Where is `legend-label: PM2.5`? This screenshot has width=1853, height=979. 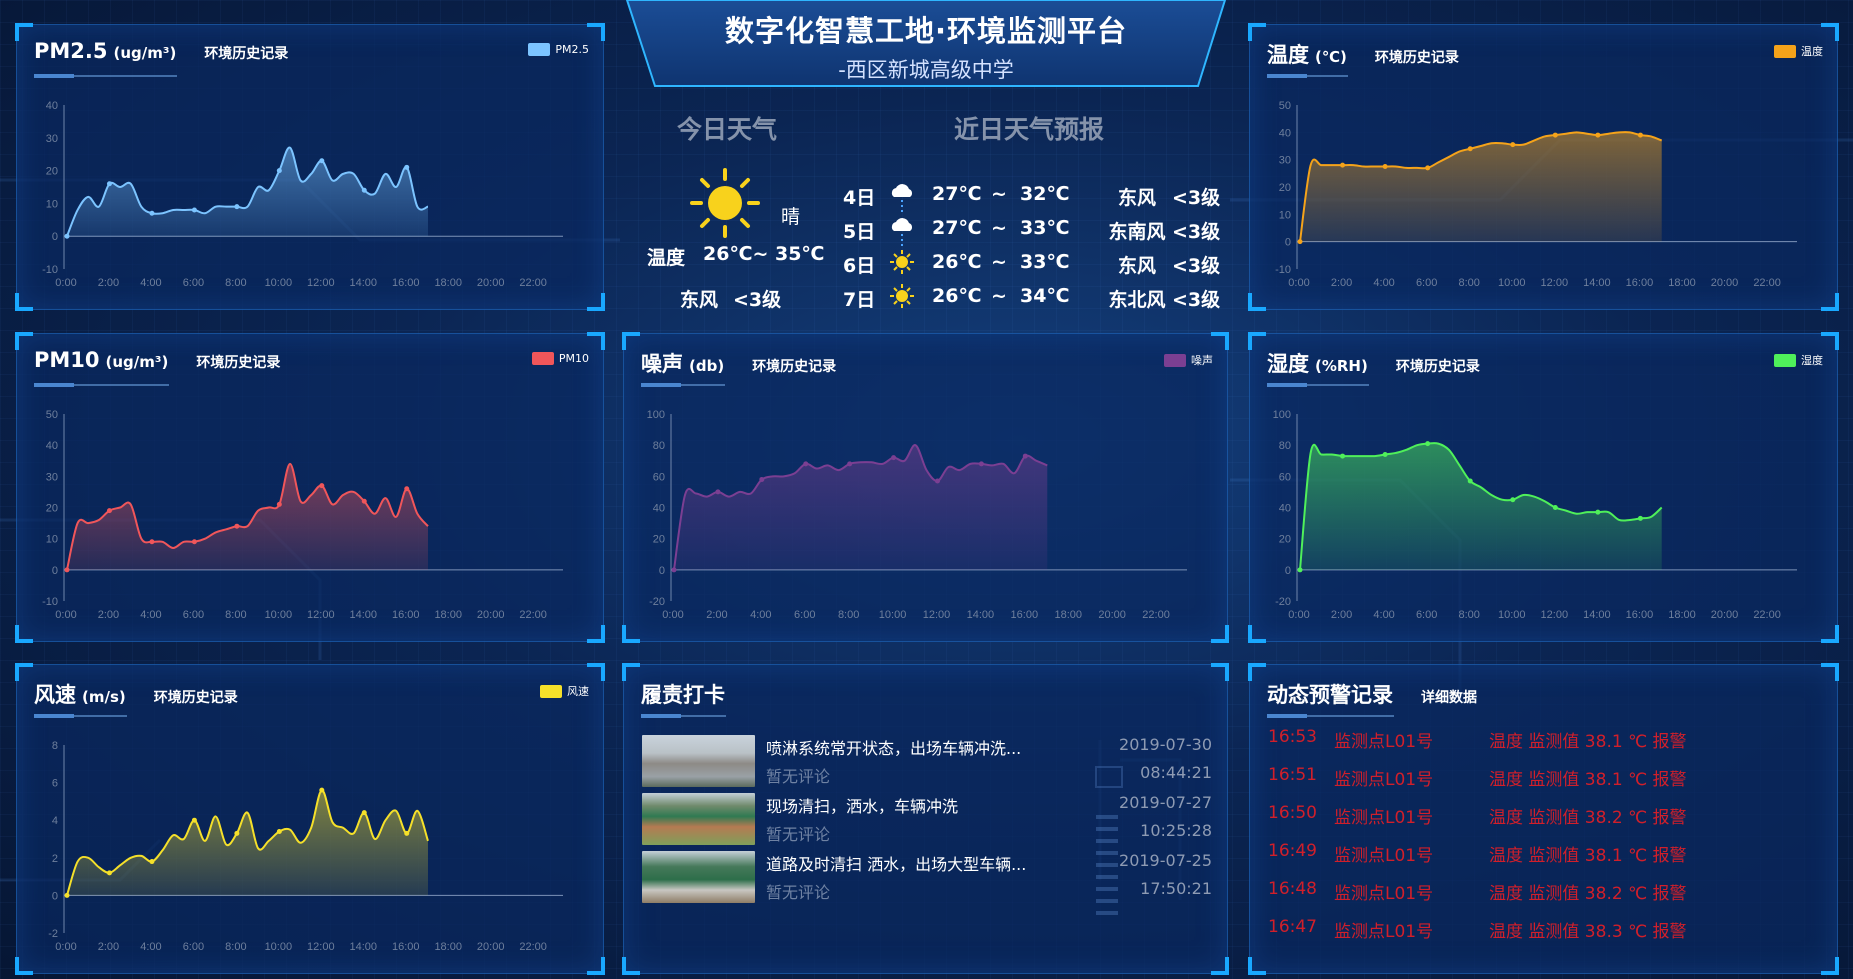 legend-label: PM2.5 is located at coordinates (572, 49).